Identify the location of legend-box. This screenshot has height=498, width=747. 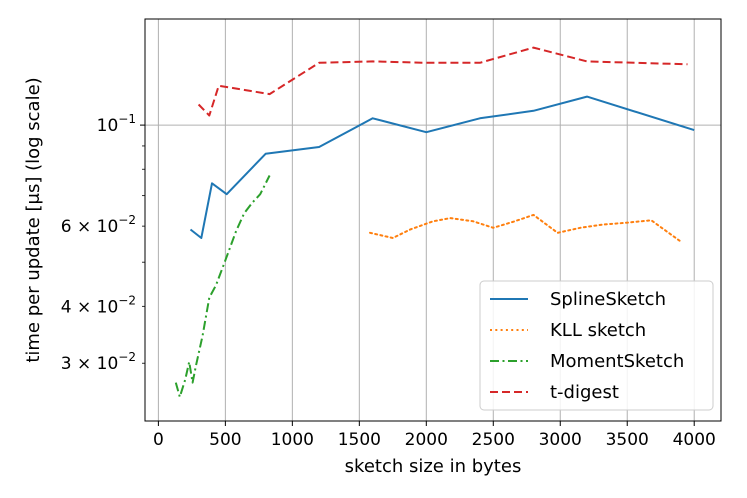
(596, 345).